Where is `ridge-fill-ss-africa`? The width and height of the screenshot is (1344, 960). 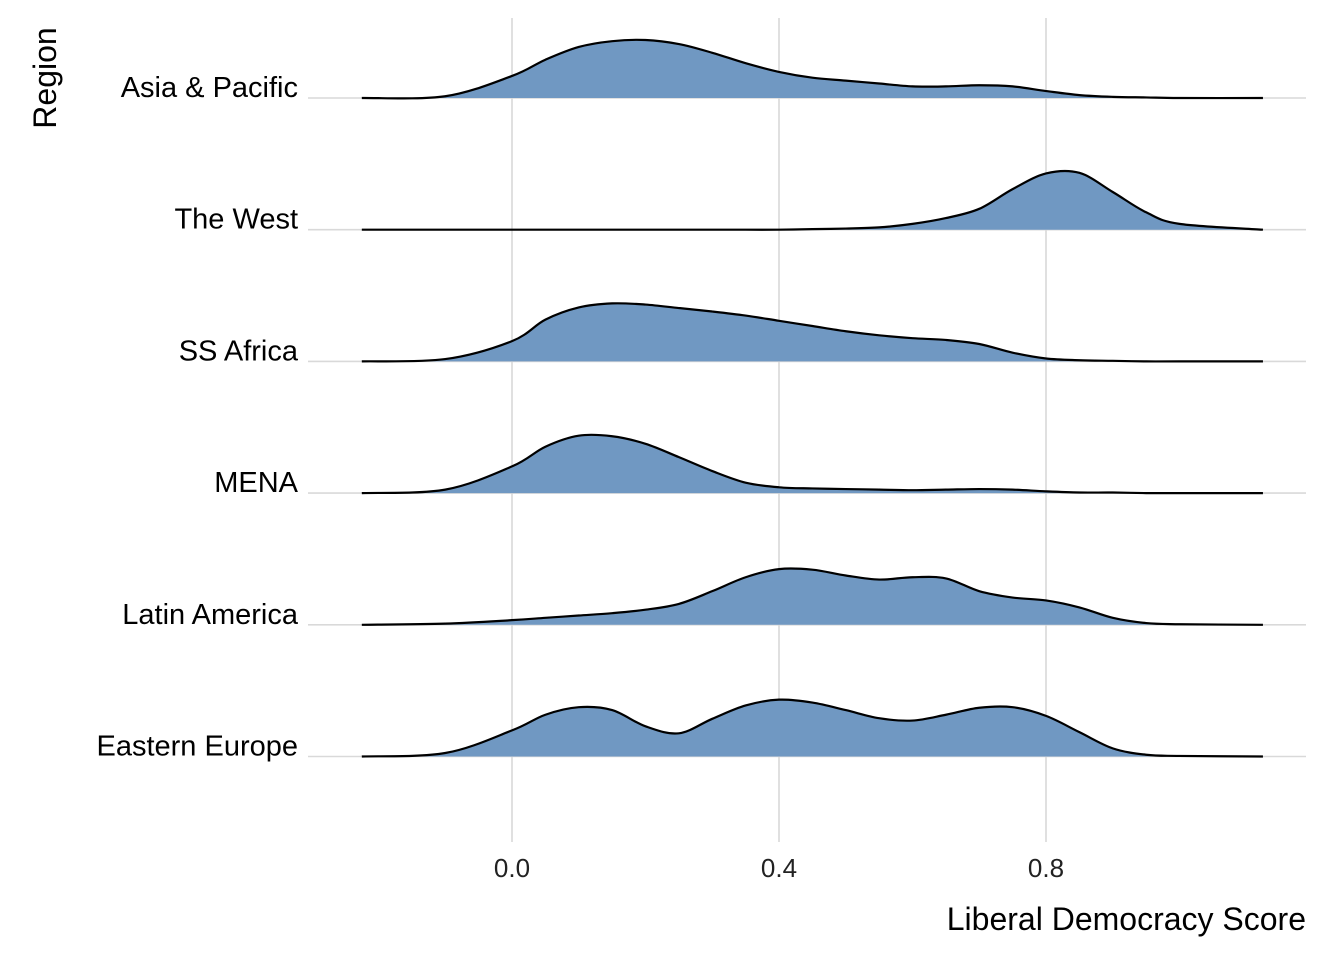 ridge-fill-ss-africa is located at coordinates (812, 332).